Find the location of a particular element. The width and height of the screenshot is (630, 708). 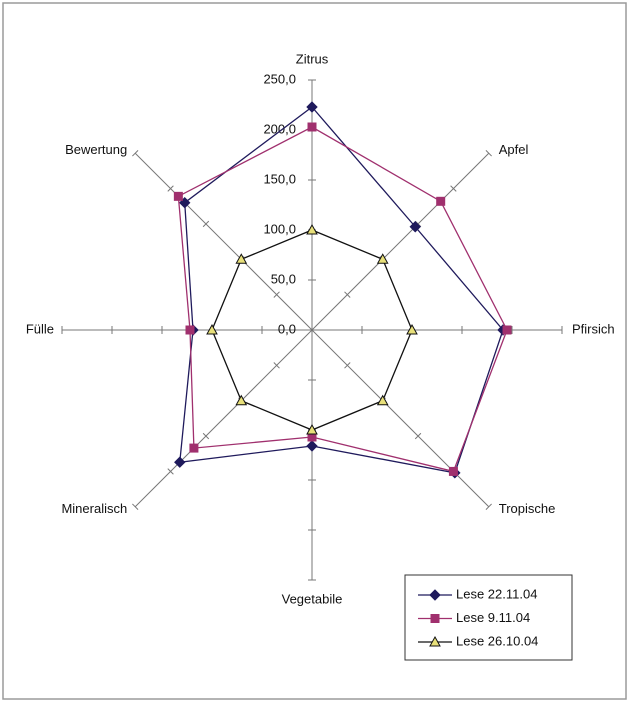

axis-label: Tropische is located at coordinates (527, 508).